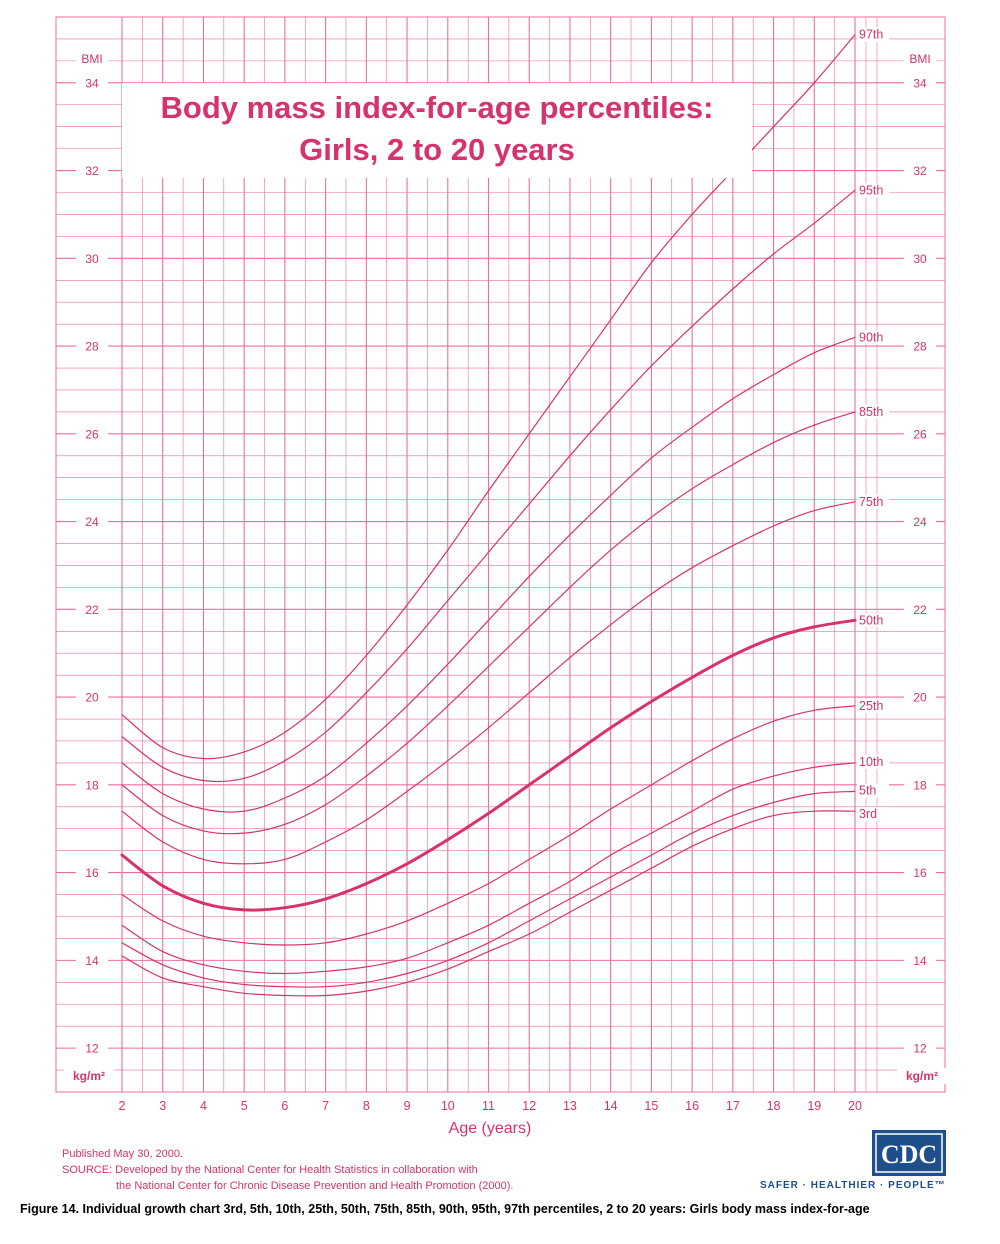  I want to click on curve-label-10th: 10th, so click(871, 762).